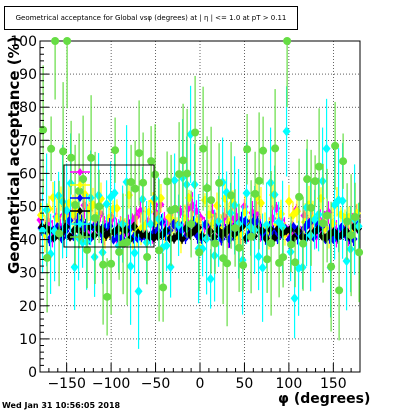 This screenshot has height=414, width=400. Describe the element at coordinates (245, 384) in the screenshot. I see `x-tick-label: 50` at that location.